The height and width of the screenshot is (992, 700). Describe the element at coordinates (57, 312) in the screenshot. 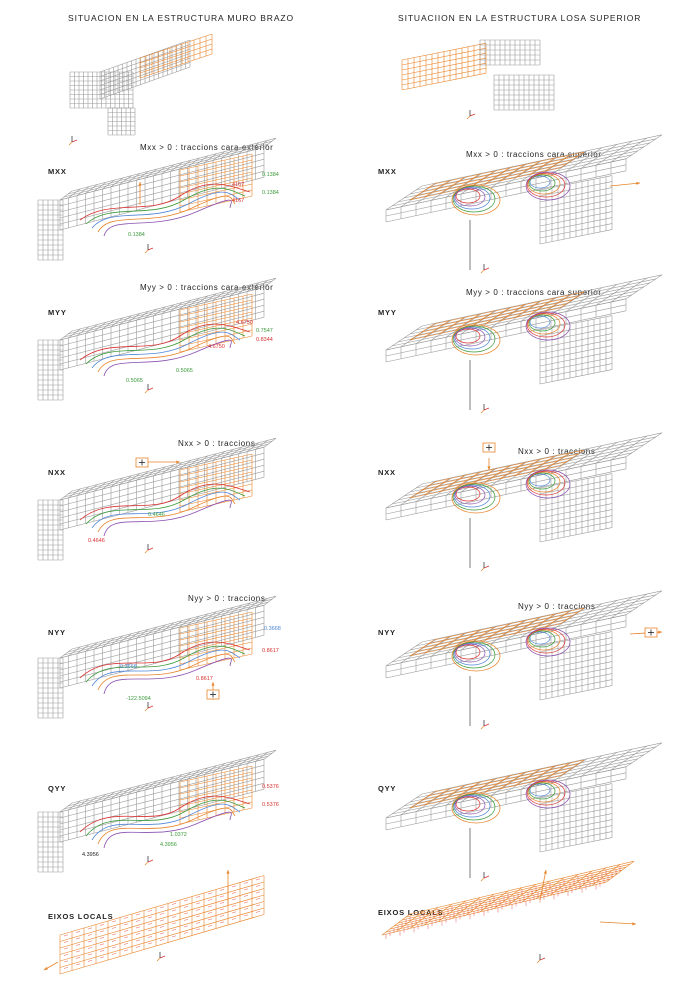

I see `left-myy-label: MYY` at that location.